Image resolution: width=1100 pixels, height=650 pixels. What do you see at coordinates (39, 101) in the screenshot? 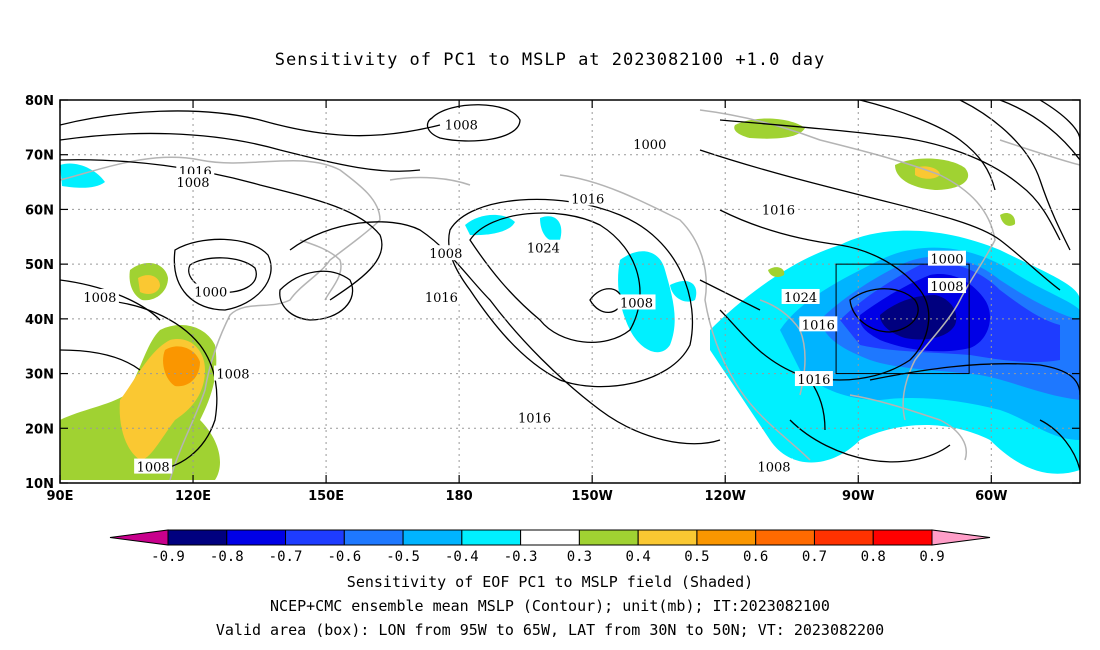
I see `lat-tick-label: 80N` at bounding box center [39, 101].